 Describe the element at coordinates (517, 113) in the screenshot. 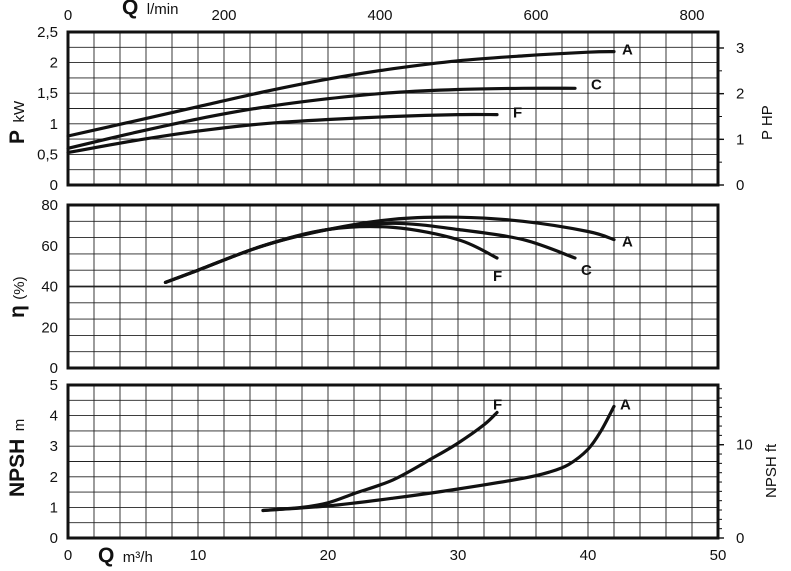

I see `power-curve-label-F: F` at that location.